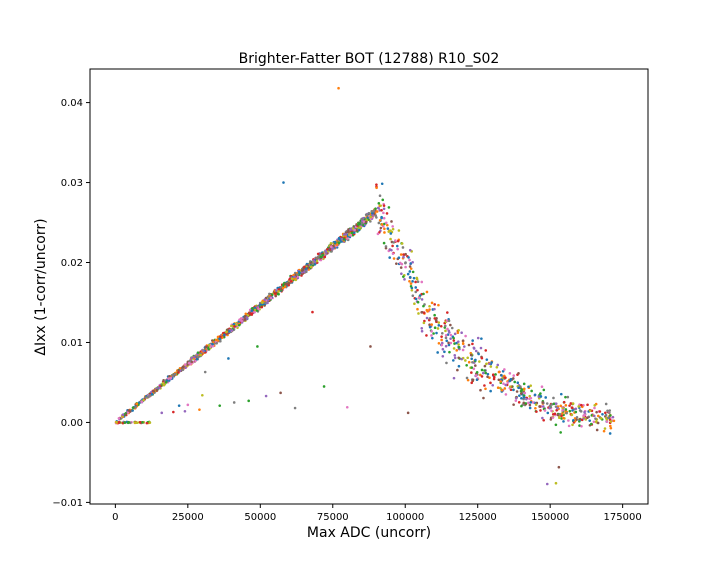 This screenshot has width=720, height=576. Describe the element at coordinates (72, 103) in the screenshot. I see `y-tick-label: 0.04` at that location.